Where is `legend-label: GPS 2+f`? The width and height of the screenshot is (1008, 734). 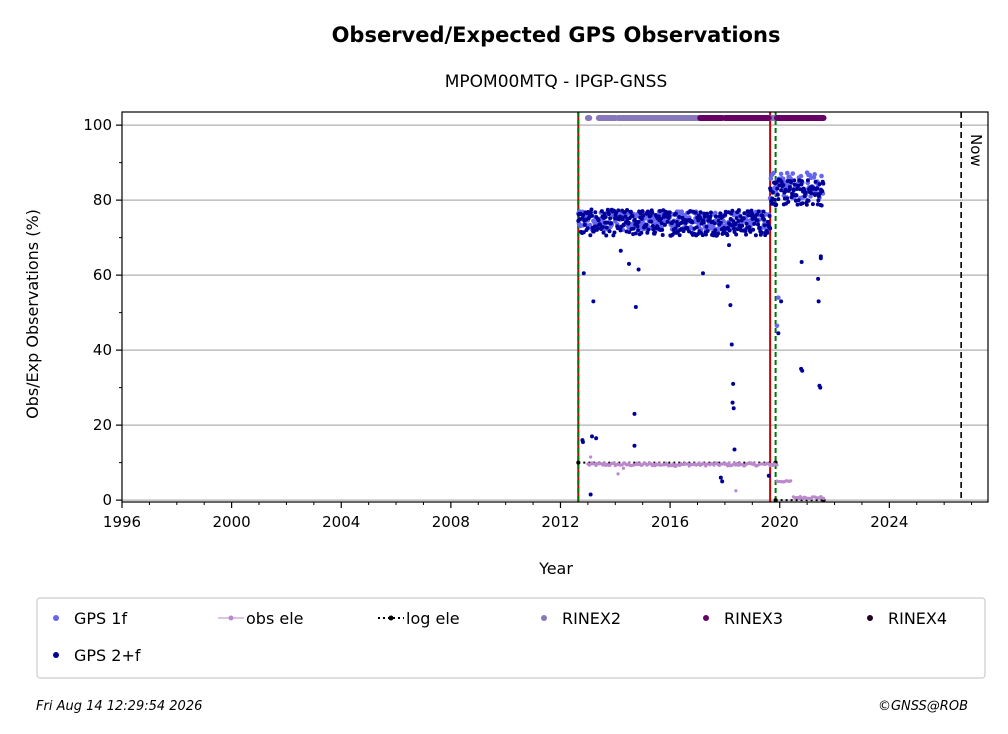 legend-label: GPS 2+f is located at coordinates (107, 655).